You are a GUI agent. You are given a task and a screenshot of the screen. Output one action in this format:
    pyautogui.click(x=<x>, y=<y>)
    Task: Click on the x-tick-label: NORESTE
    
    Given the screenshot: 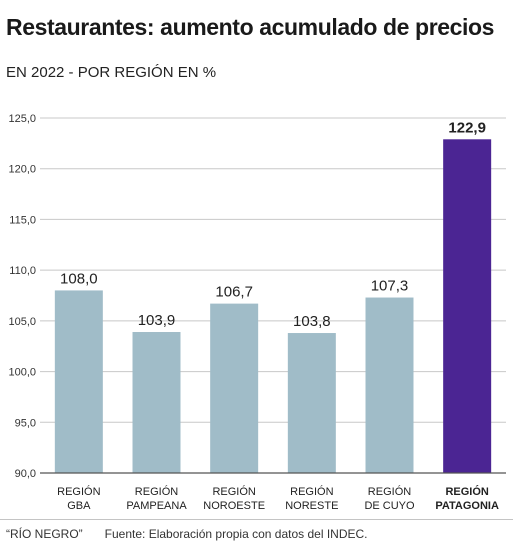 What is the action you would take?
    pyautogui.click(x=311, y=506)
    